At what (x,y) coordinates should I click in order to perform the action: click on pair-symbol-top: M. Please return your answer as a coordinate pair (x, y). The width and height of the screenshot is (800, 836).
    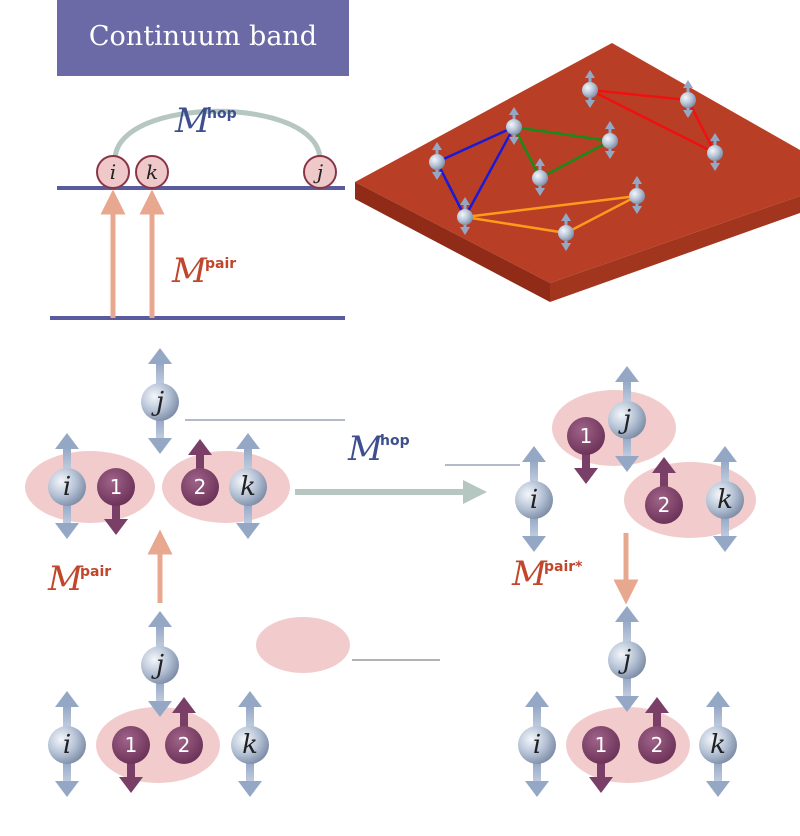
    Looking at the image, I should click on (189, 271).